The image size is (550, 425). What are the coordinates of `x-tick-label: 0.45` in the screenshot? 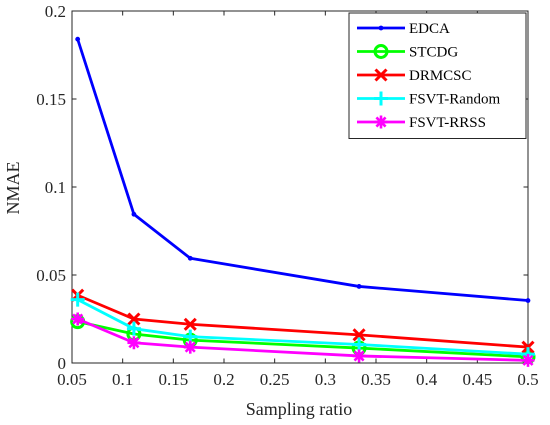 It's located at (477, 379).